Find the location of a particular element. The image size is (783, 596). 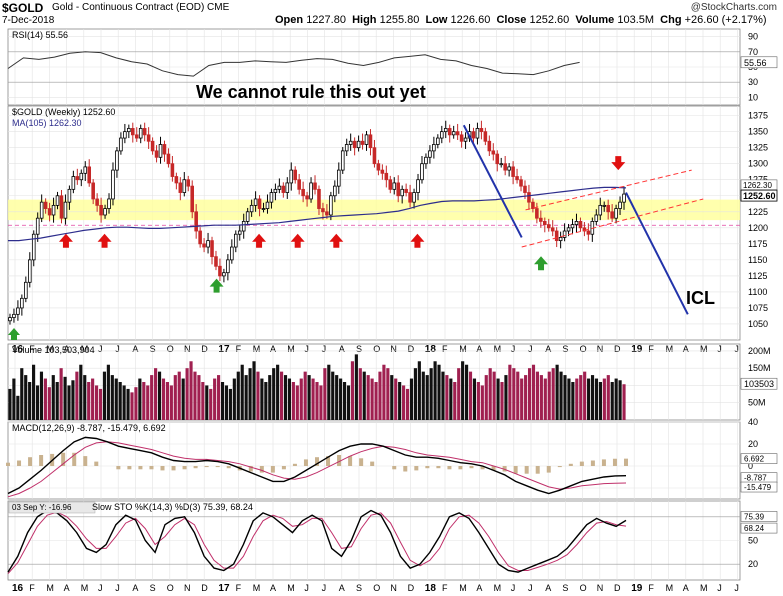

rsi-tick-label: 30 is located at coordinates (753, 82).